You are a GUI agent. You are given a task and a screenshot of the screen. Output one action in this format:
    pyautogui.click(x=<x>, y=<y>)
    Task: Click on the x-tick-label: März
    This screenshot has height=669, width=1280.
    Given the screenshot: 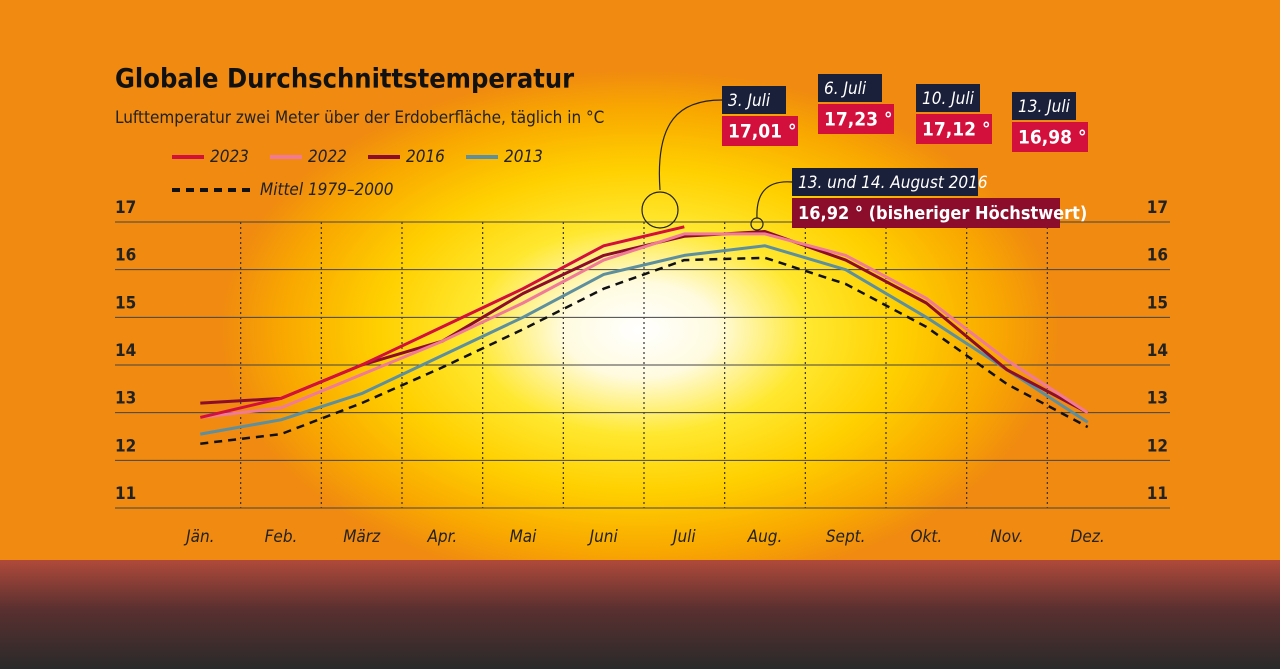 What is the action you would take?
    pyautogui.click(x=362, y=537)
    